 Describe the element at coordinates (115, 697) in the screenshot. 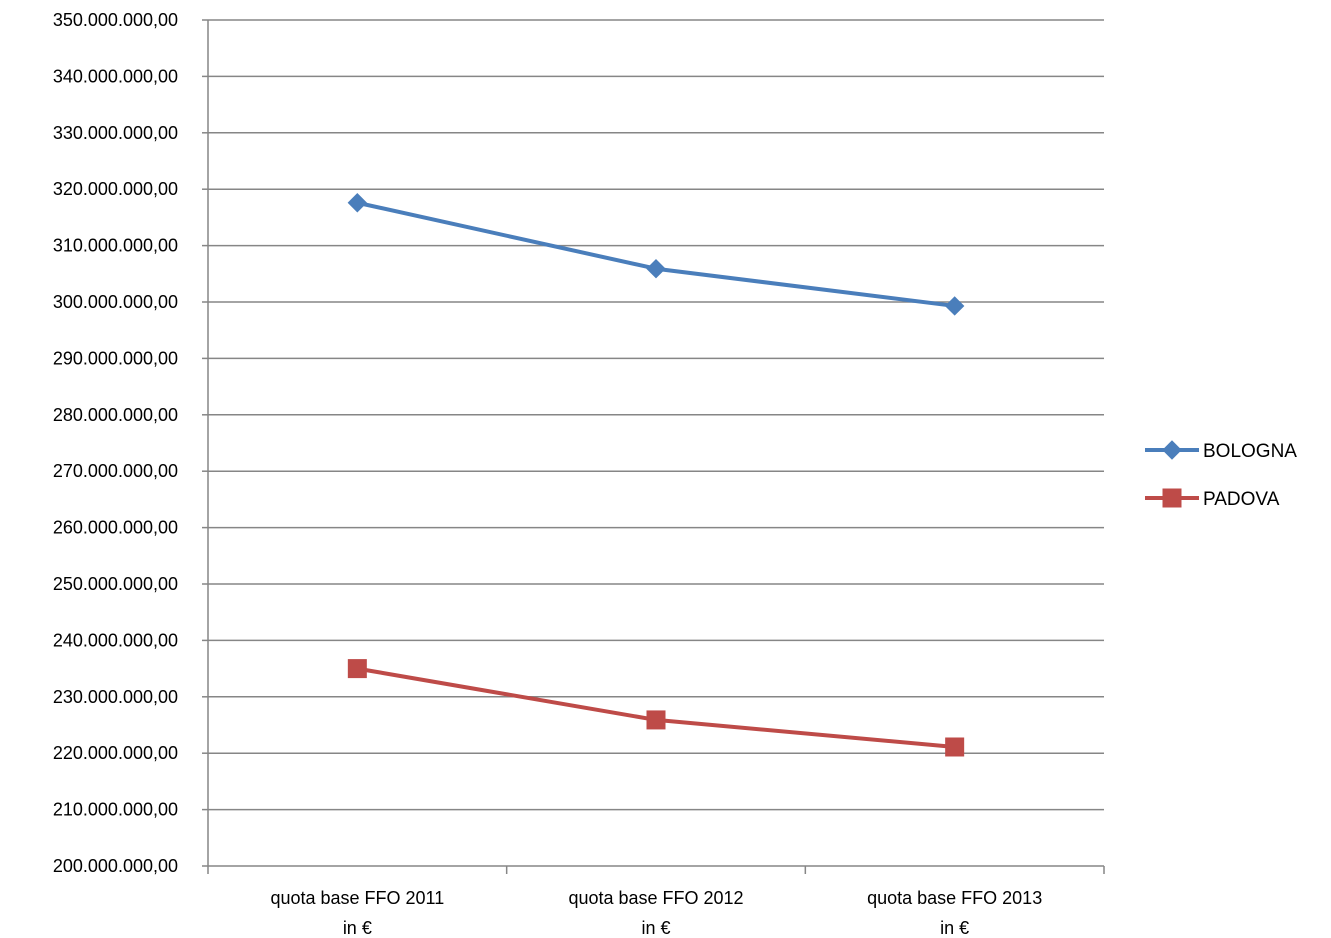

I see `y-tick-label: 230.000.000,00` at that location.